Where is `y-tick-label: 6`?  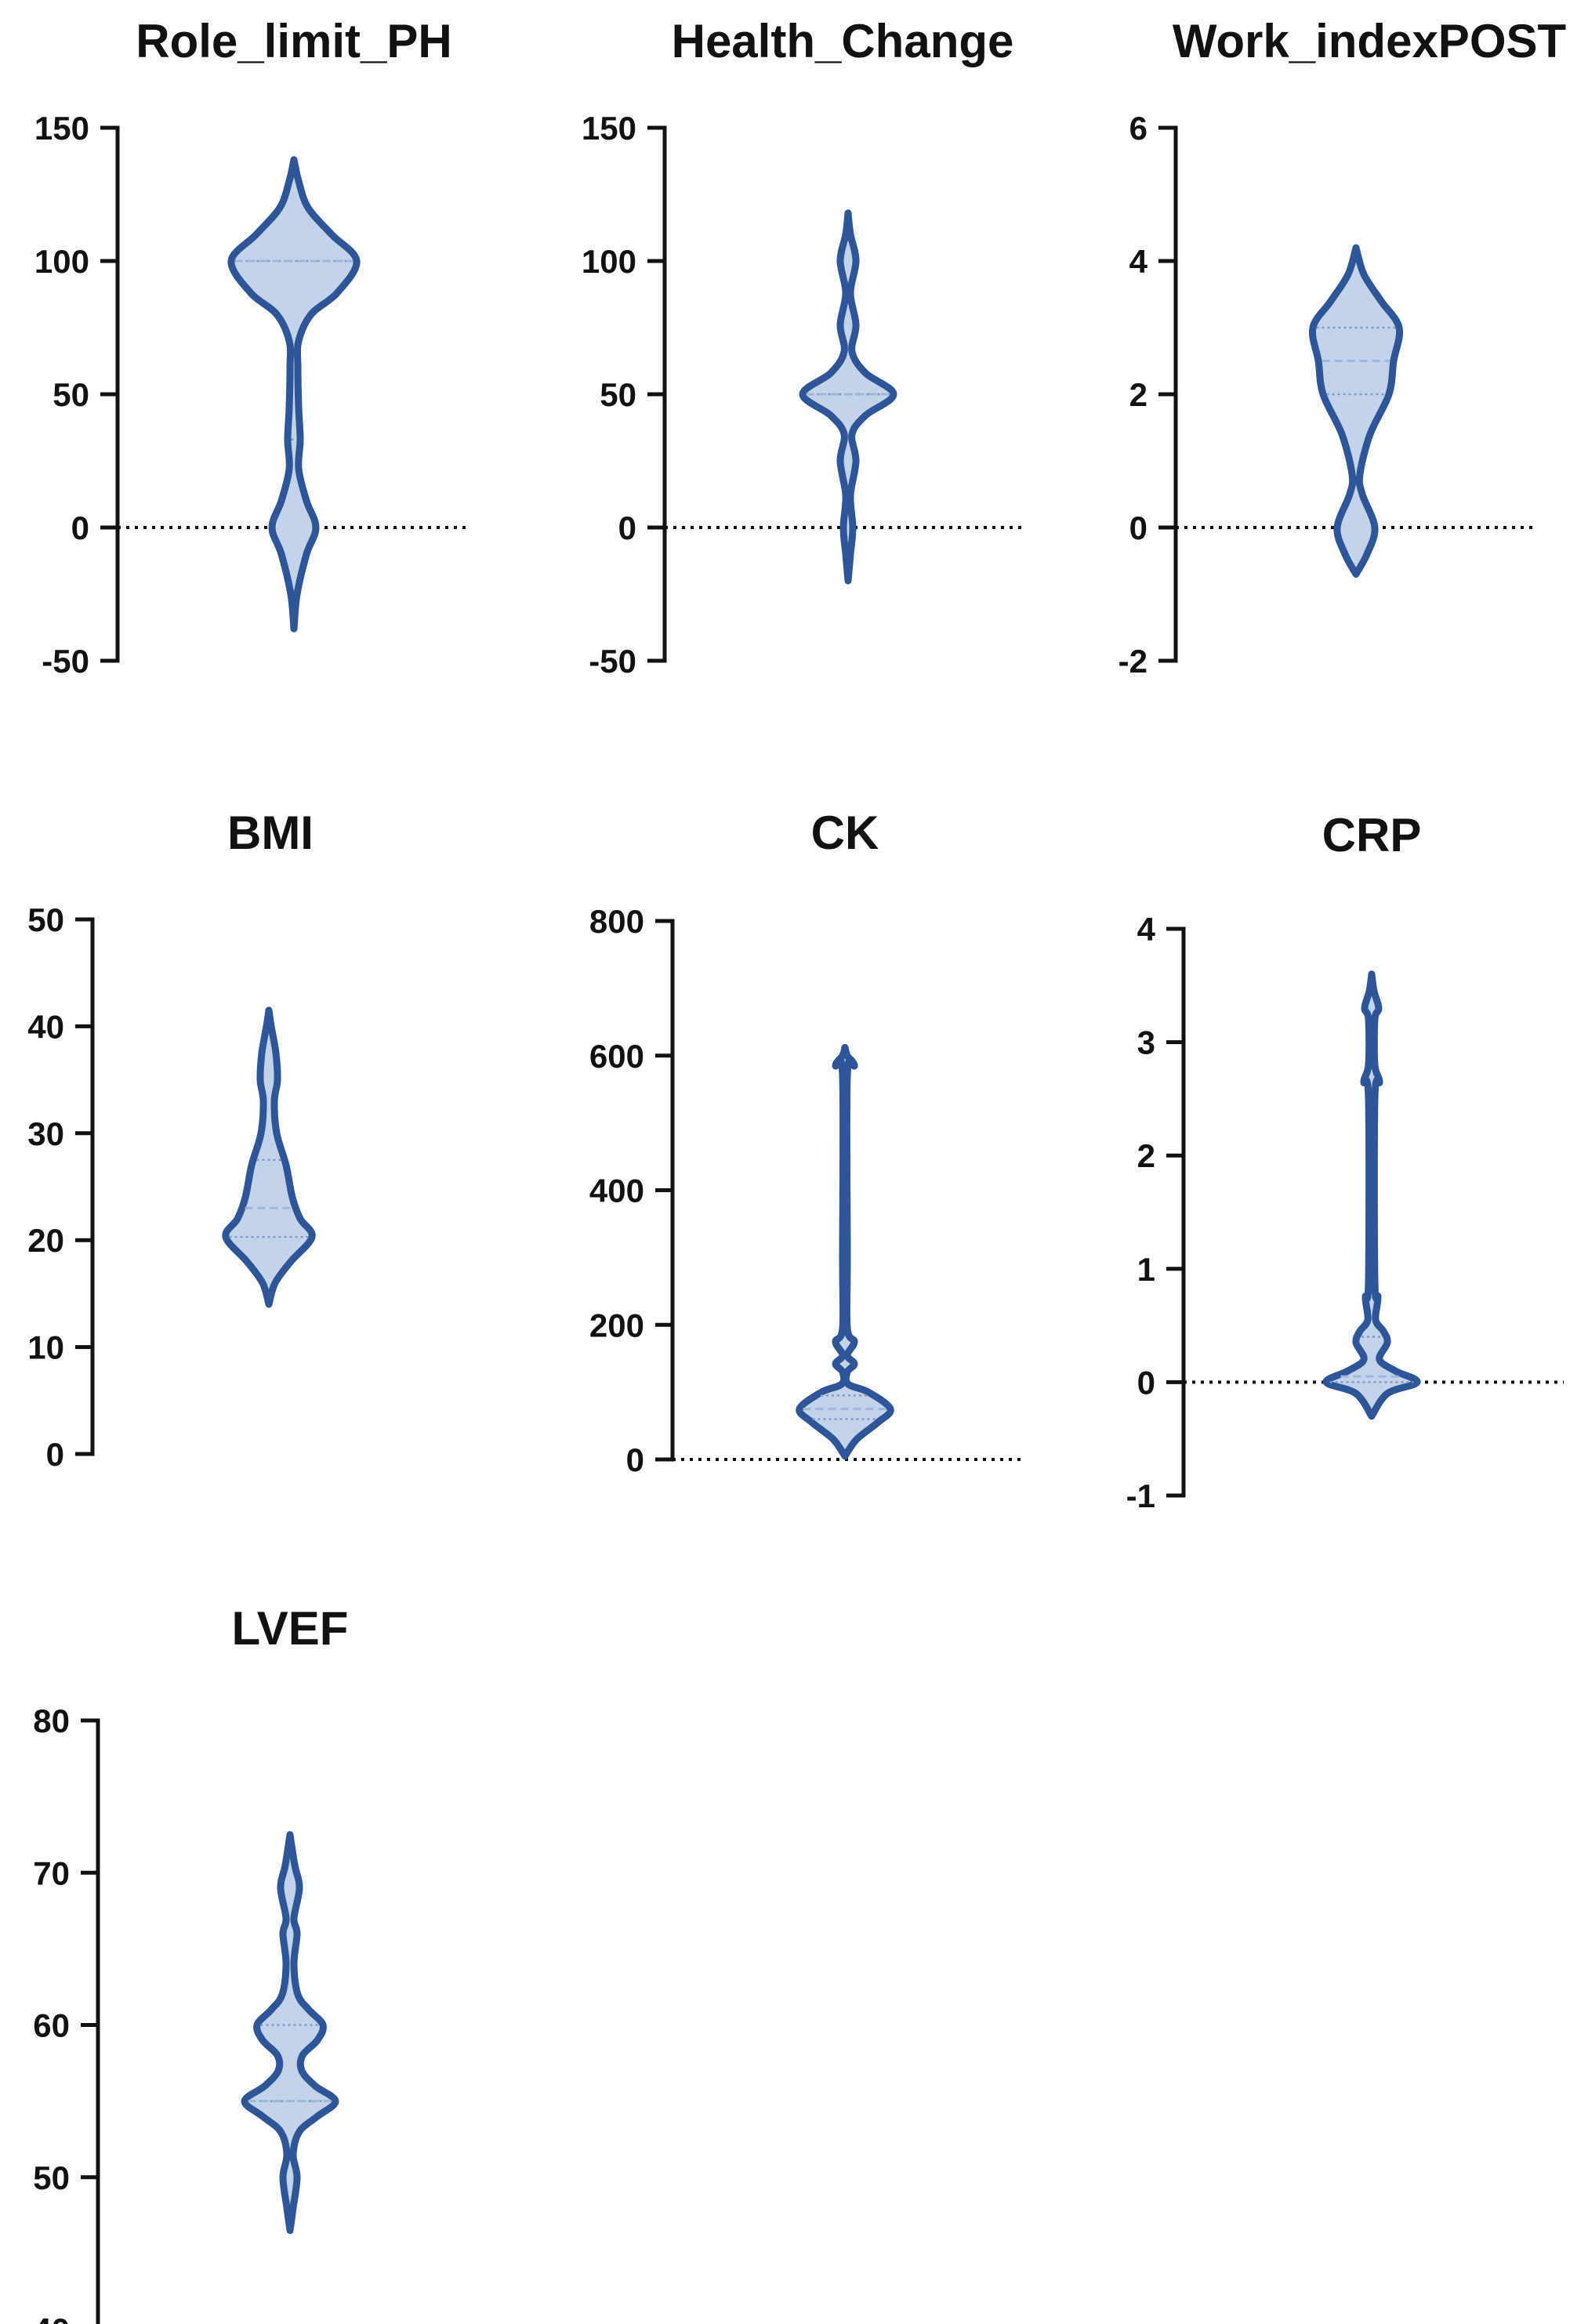
y-tick-label: 6 is located at coordinates (1138, 128).